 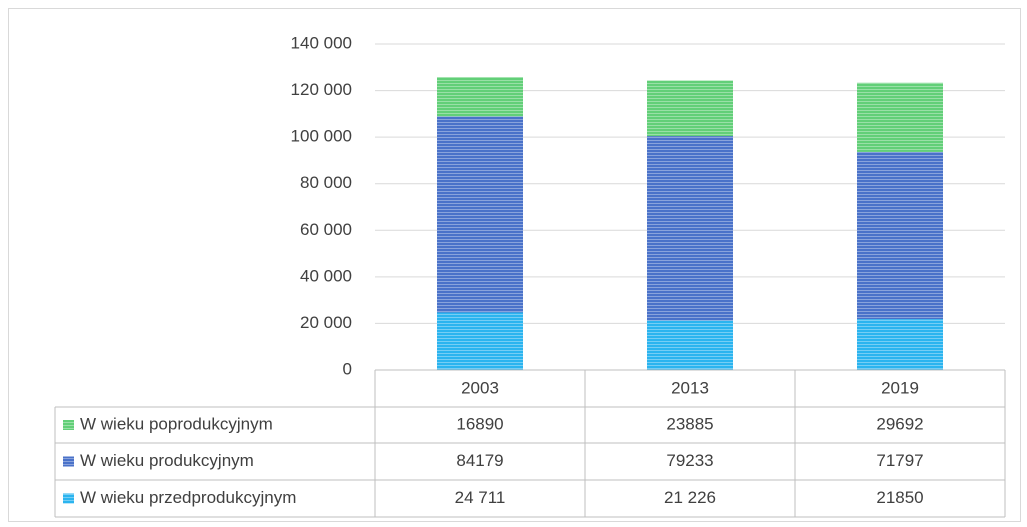 What do you see at coordinates (689, 423) in the screenshot?
I see `table-value: 23885` at bounding box center [689, 423].